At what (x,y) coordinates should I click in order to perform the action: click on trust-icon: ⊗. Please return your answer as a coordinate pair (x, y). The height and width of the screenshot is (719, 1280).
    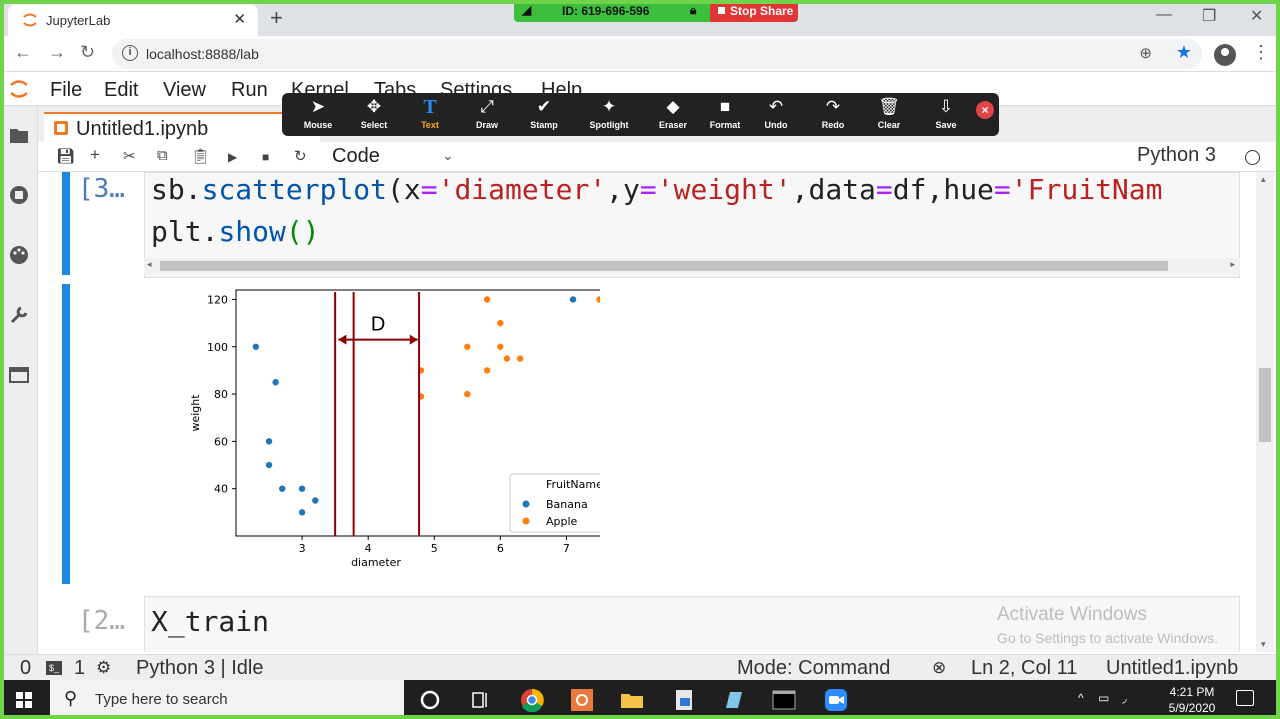
    Looking at the image, I should click on (939, 667).